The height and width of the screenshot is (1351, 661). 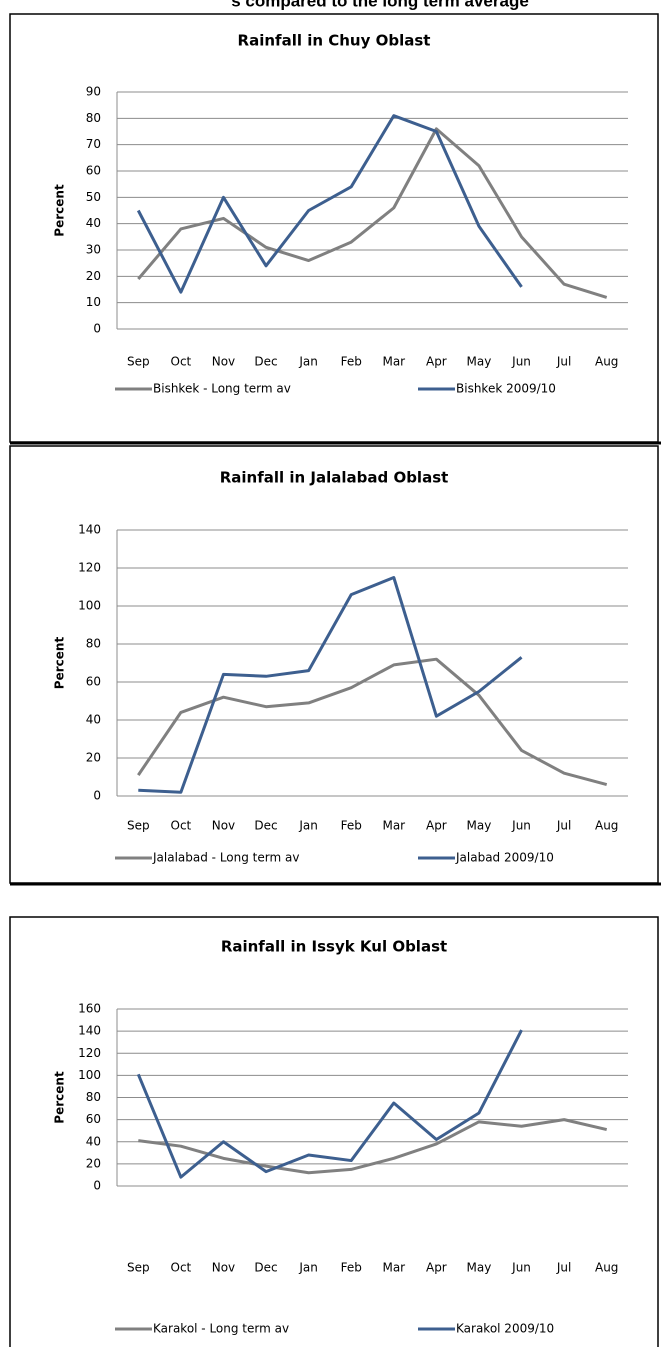 What do you see at coordinates (89, 1009) in the screenshot?
I see `y-tick-label: 160` at bounding box center [89, 1009].